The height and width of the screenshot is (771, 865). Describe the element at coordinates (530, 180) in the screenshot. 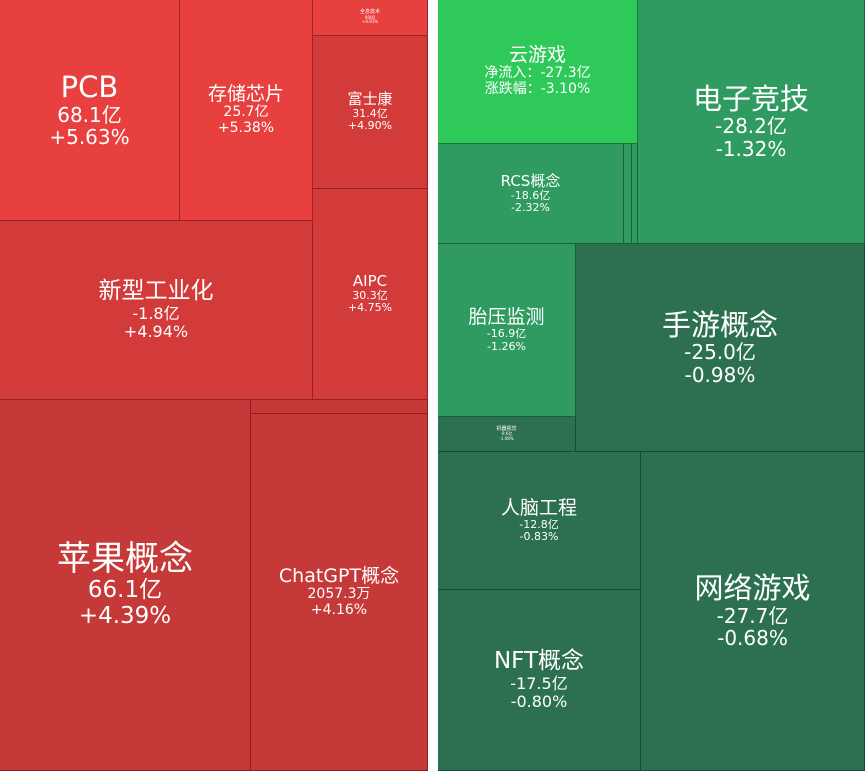

I see `sector-name: RCS概念` at that location.